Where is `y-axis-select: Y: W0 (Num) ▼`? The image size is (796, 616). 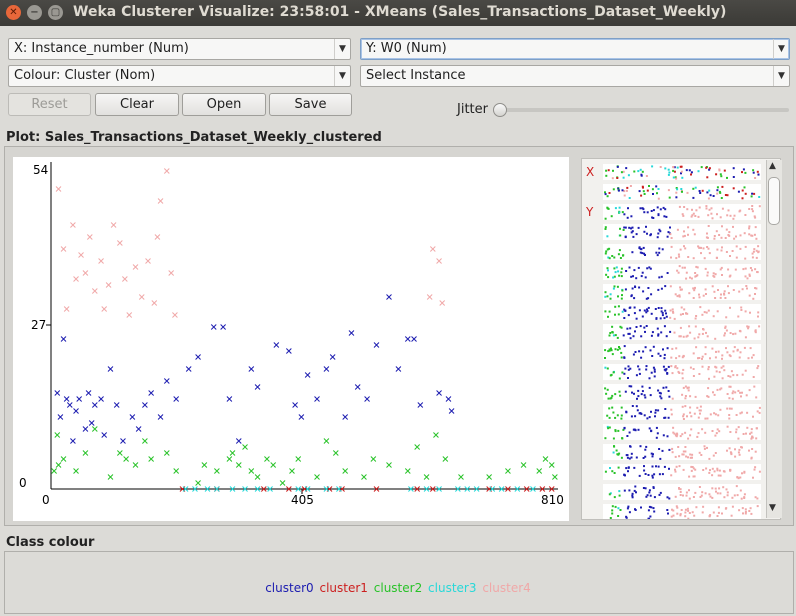 y-axis-select: Y: W0 (Num) ▼ is located at coordinates (575, 49).